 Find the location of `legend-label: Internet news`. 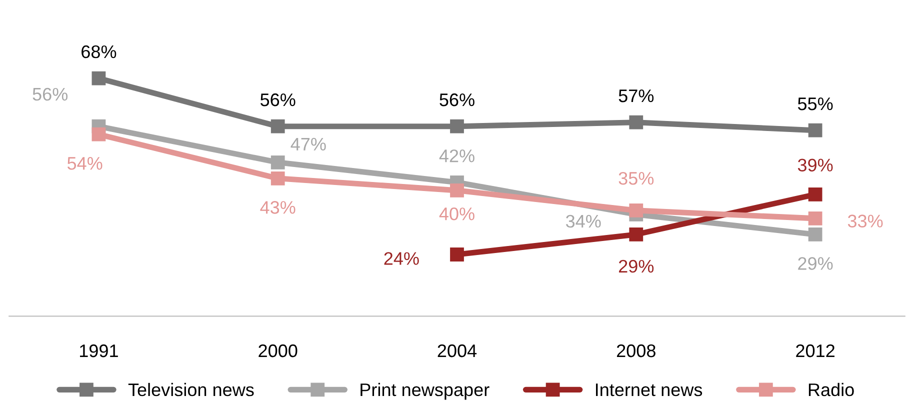

legend-label: Internet news is located at coordinates (649, 390).